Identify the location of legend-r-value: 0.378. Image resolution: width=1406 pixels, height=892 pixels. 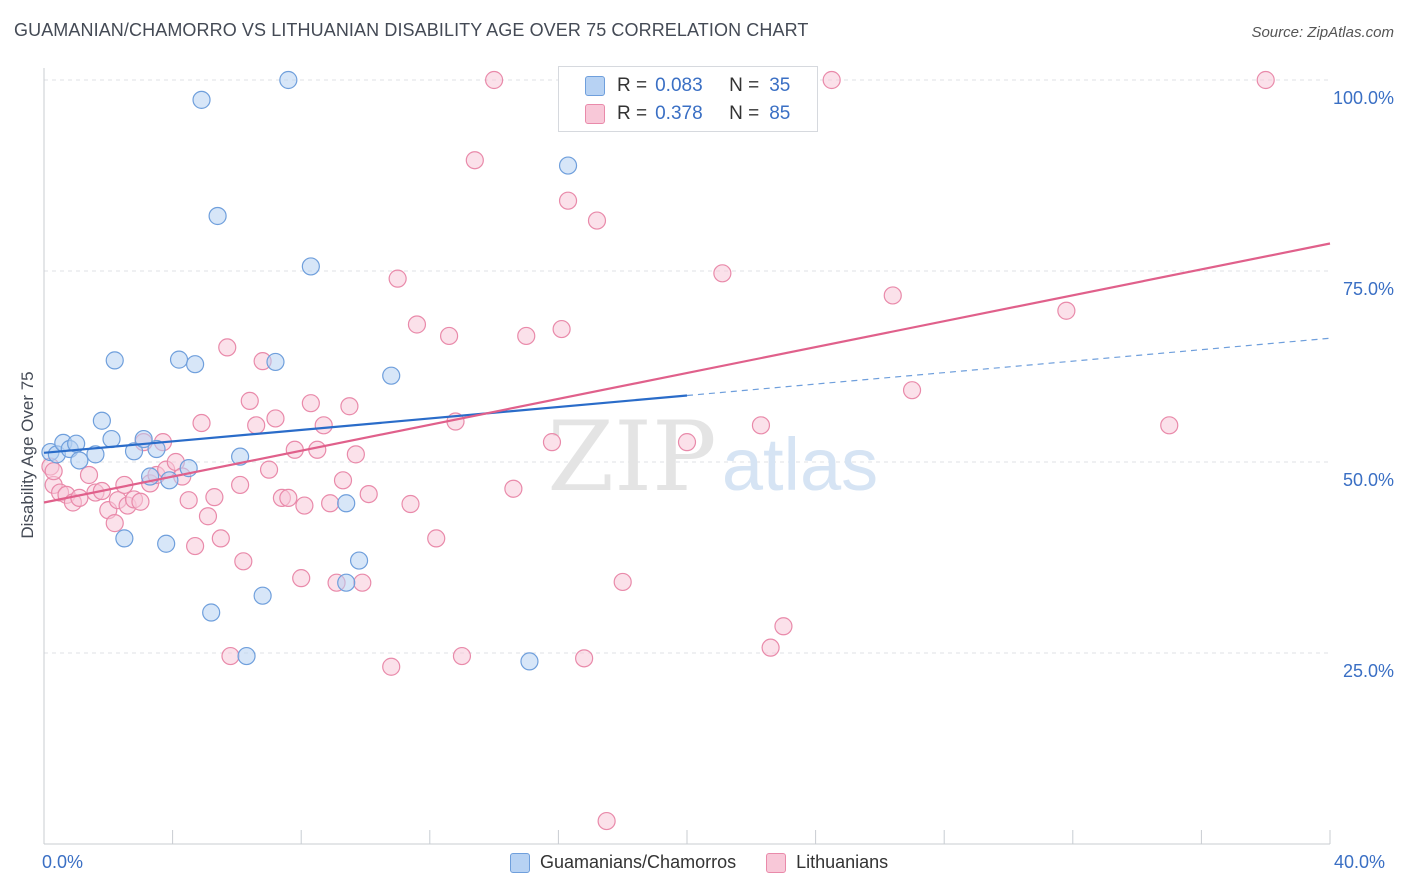
(679, 113).